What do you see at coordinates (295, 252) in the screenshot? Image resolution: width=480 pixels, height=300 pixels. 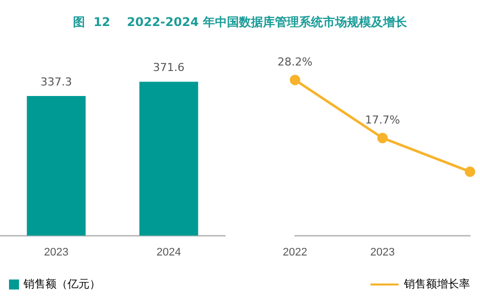 I see `x-tick-label: 2022` at bounding box center [295, 252].